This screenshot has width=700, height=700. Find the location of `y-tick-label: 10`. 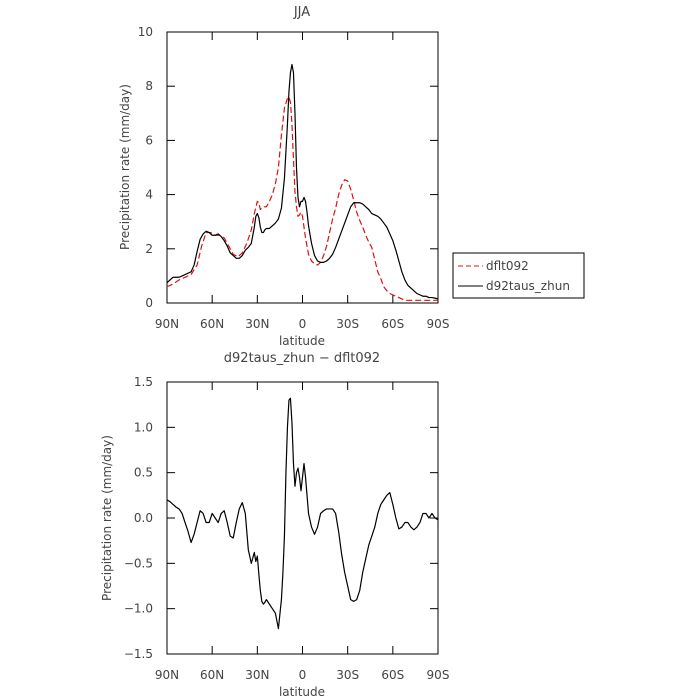

y-tick-label: 10 is located at coordinates (145, 32).